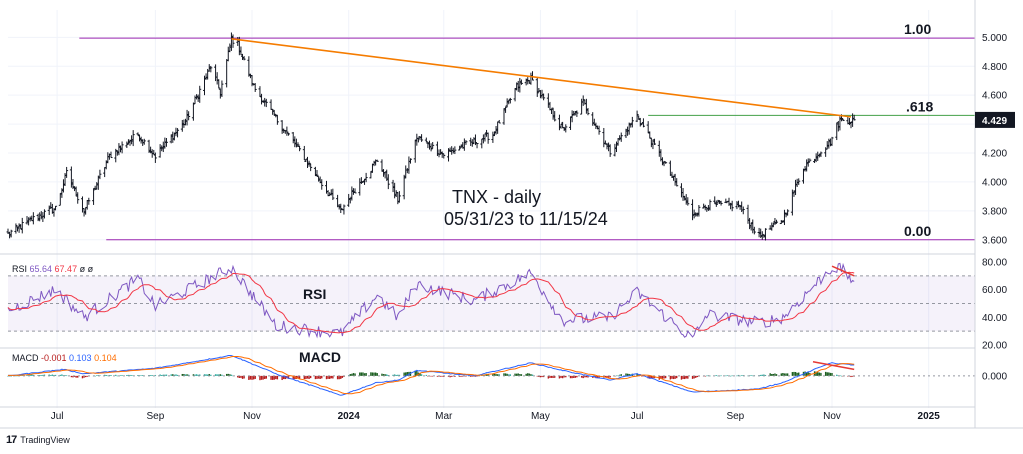 Image resolution: width=1023 pixels, height=454 pixels. What do you see at coordinates (541, 78) in the screenshot?
I see `trendline` at bounding box center [541, 78].